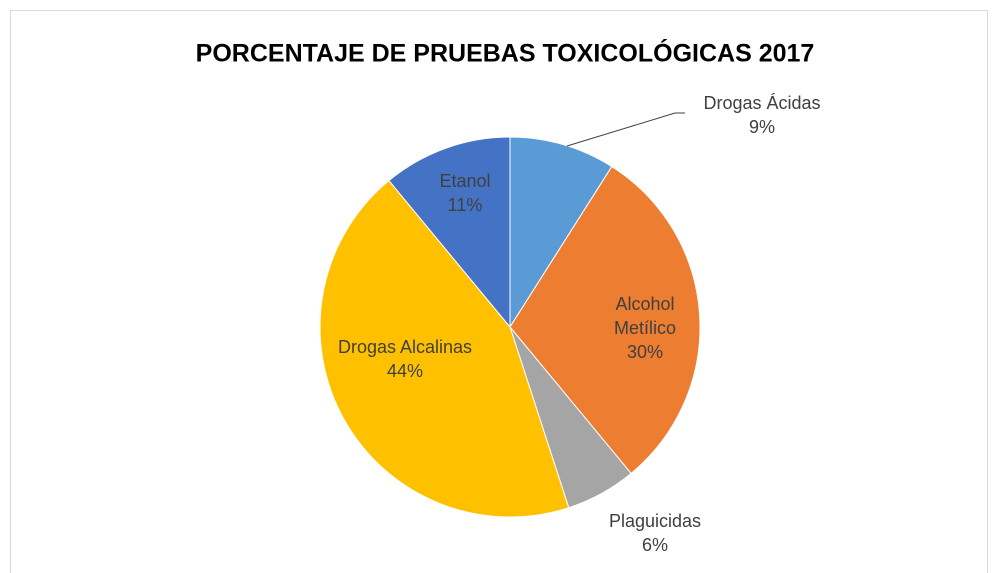 This screenshot has width=998, height=573. What do you see at coordinates (464, 181) in the screenshot?
I see `slice-label: Etanol` at bounding box center [464, 181].